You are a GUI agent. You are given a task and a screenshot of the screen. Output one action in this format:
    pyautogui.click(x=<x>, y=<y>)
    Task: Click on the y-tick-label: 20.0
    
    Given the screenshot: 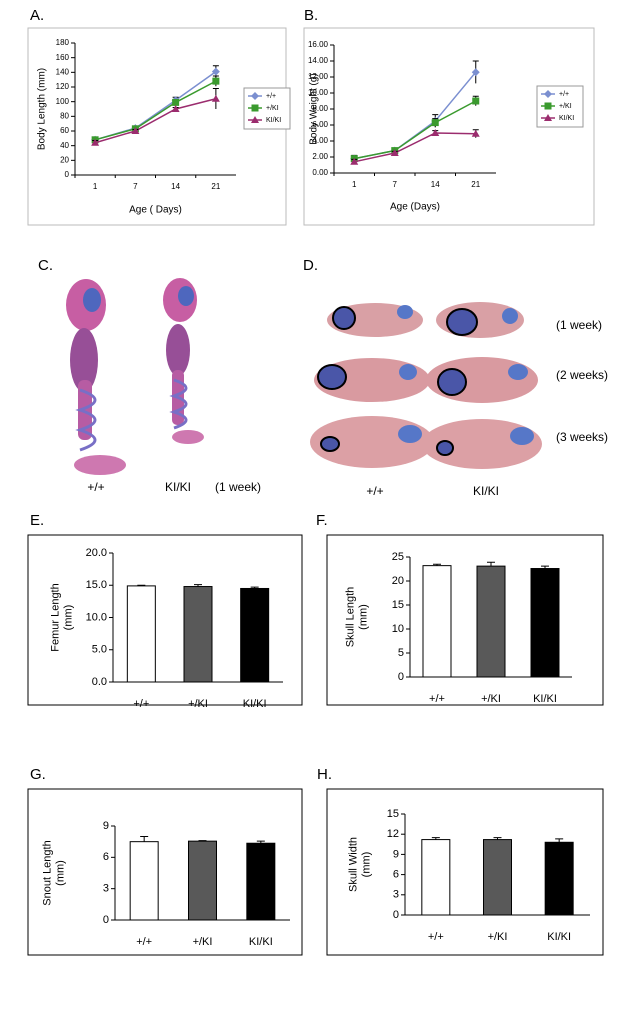 What is the action you would take?
    pyautogui.click(x=96, y=553)
    